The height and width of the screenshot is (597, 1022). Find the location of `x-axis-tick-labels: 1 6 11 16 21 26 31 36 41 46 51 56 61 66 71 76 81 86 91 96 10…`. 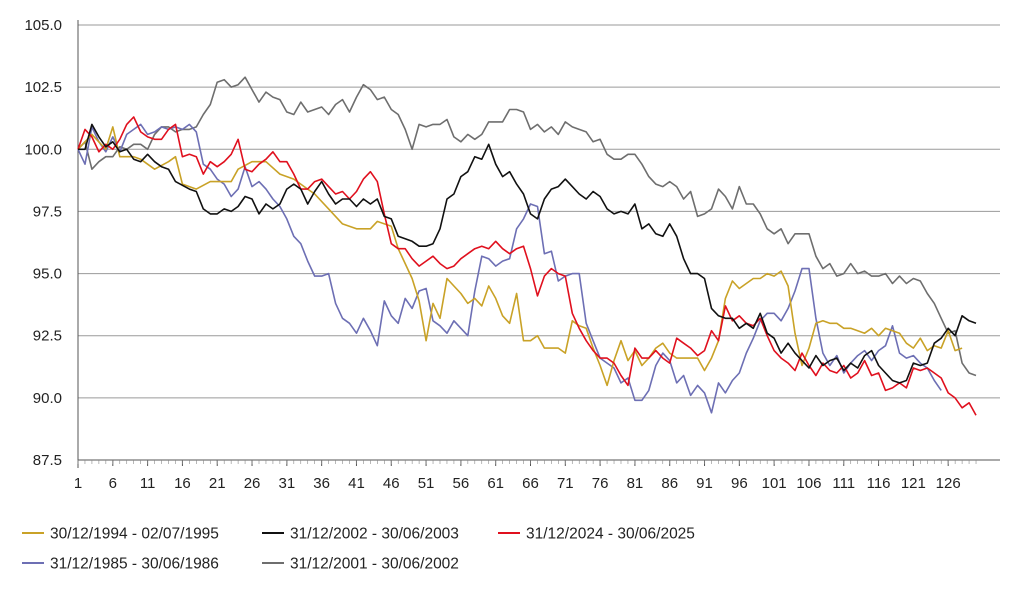

x-axis-tick-labels: 1 6 11 16 21 26 31 36 41 46 51 56 61 66 71 76 81 86 91 96 10… is located at coordinates (517, 483).